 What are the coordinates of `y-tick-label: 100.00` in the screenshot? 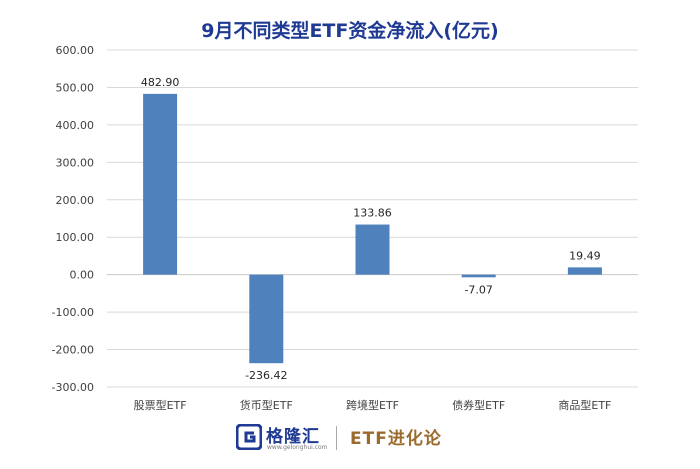 It's located at (75, 237).